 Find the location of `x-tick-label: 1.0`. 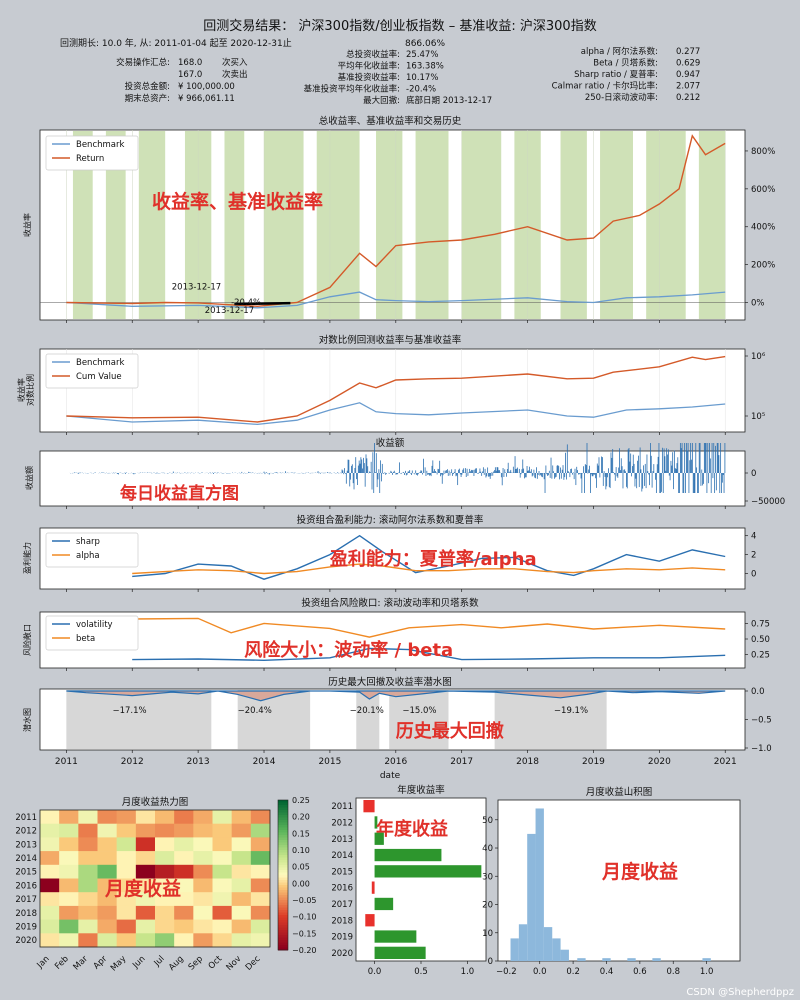

x-tick-label: 1.0 is located at coordinates (707, 972).